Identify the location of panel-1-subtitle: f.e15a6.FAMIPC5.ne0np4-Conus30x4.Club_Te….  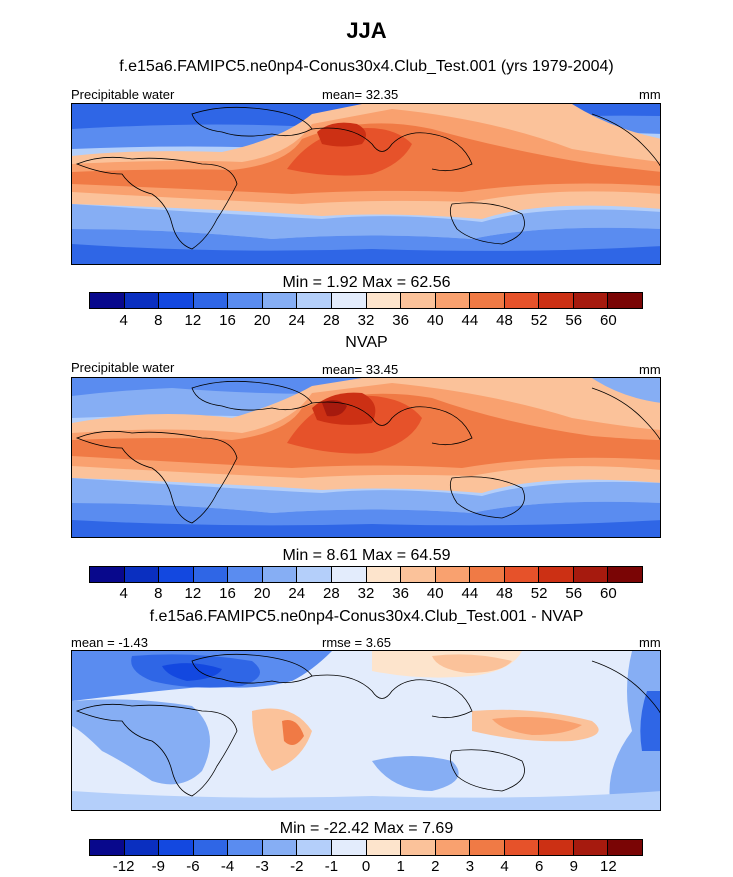
(366, 66).